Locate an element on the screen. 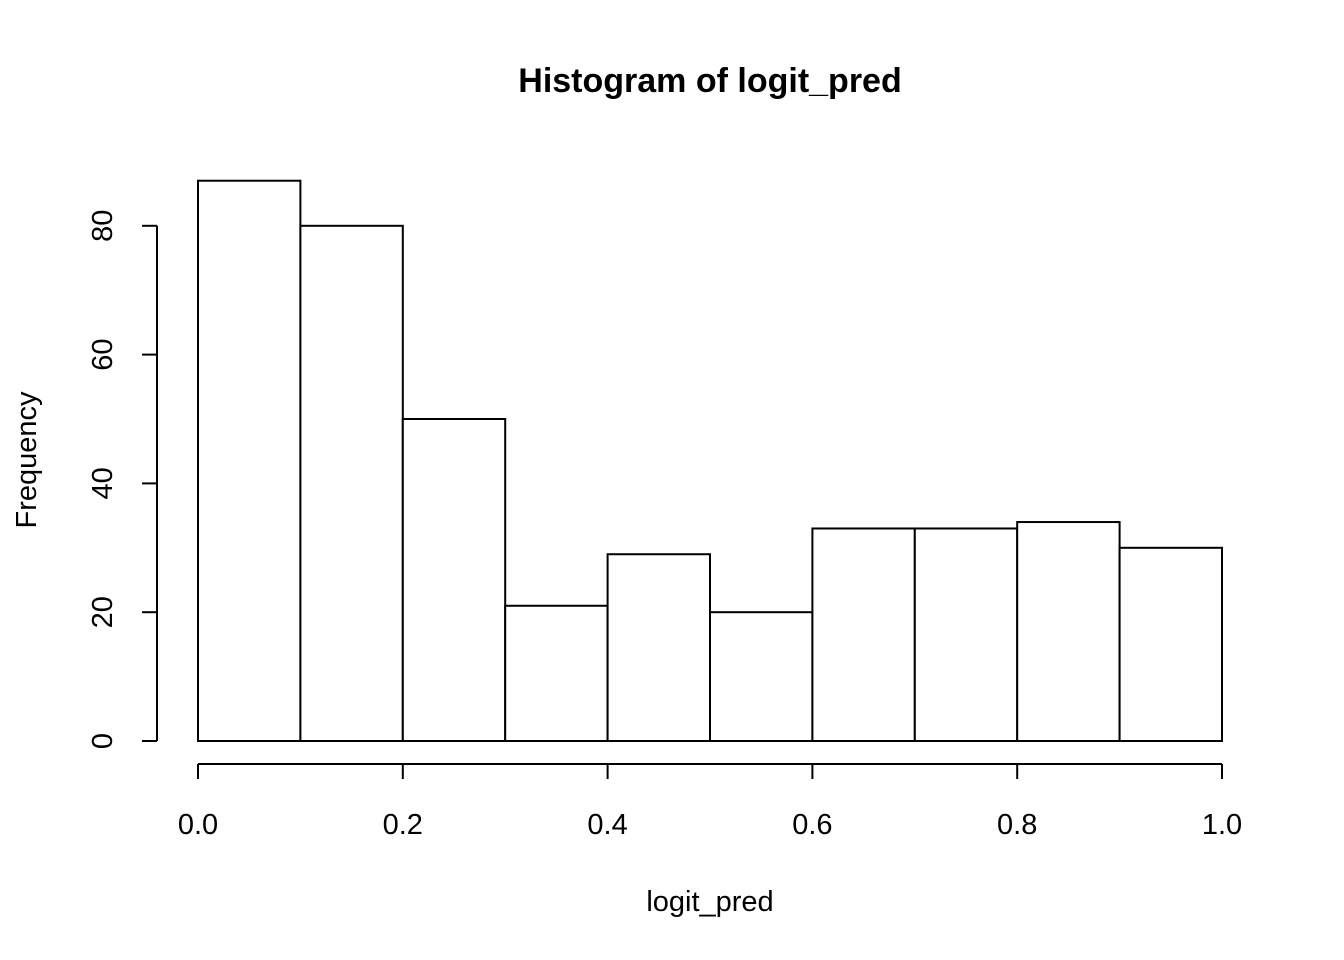  x-tick-label-3: 0.6 is located at coordinates (812, 825).